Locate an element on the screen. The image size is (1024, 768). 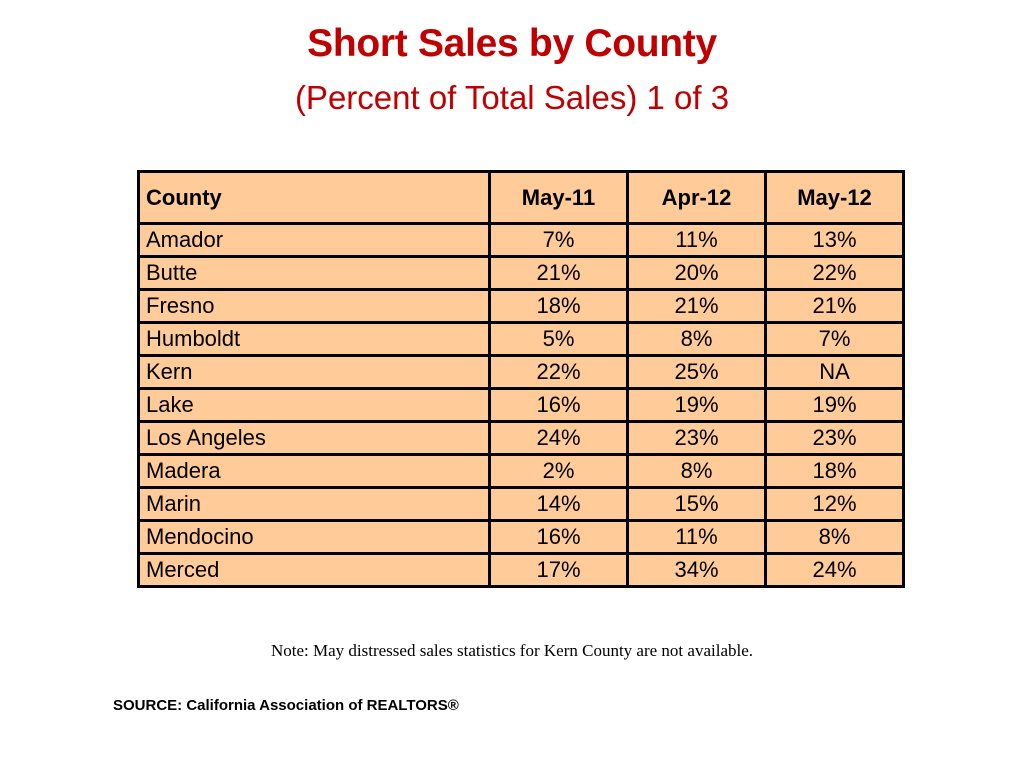
slide-title: Short Sales by County is located at coordinates (512, 43).